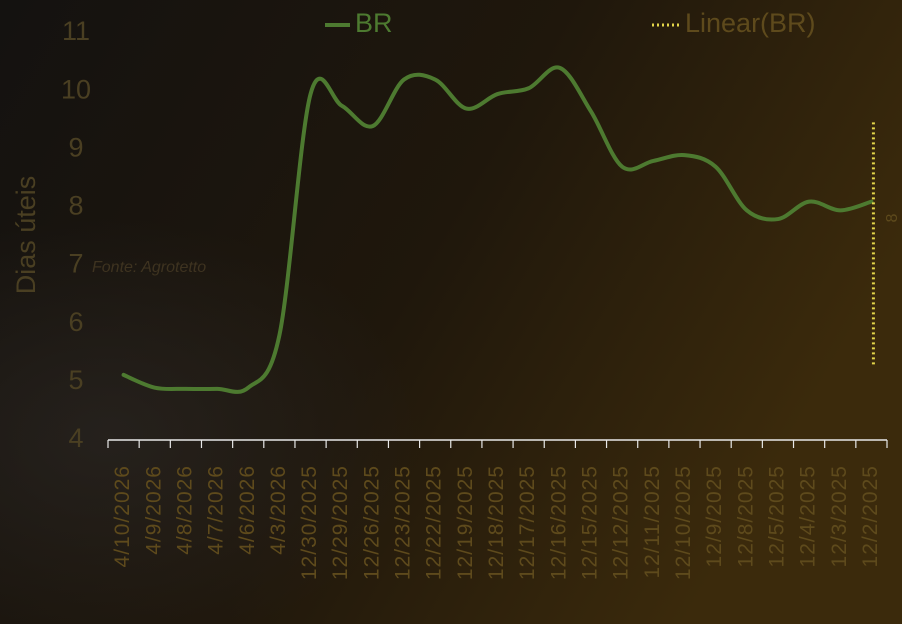  Describe the element at coordinates (278, 510) in the screenshot. I see `x-tick-label: 4/3/2026` at that location.